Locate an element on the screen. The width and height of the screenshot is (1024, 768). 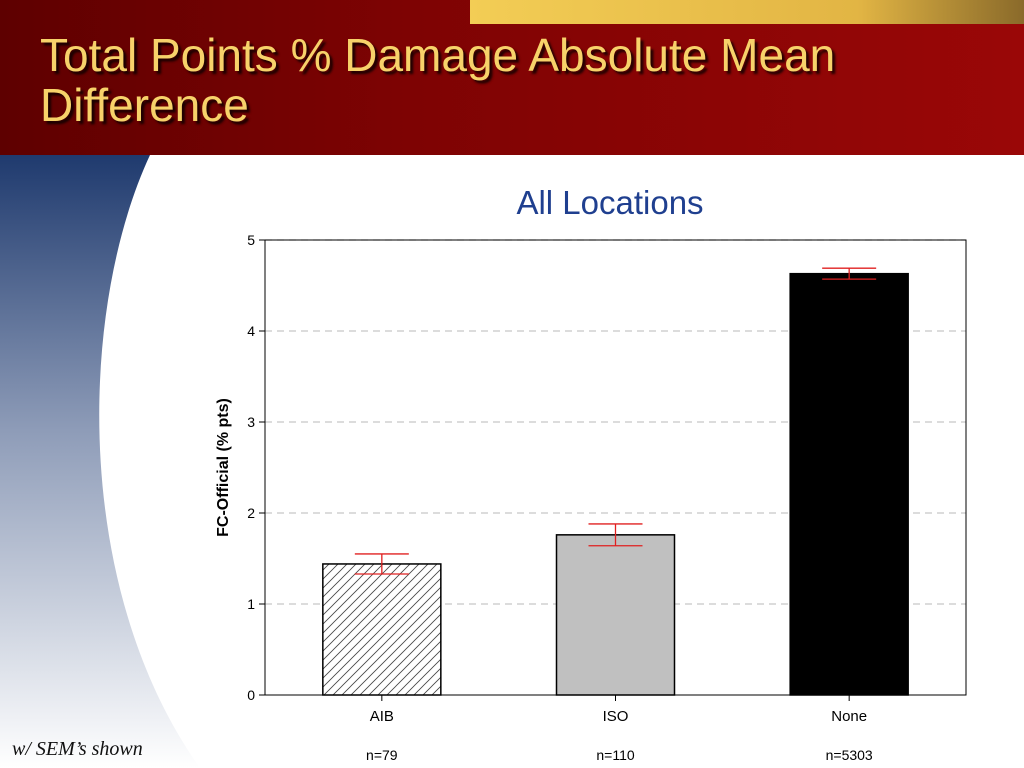
error-bar-none is located at coordinates (849, 273).